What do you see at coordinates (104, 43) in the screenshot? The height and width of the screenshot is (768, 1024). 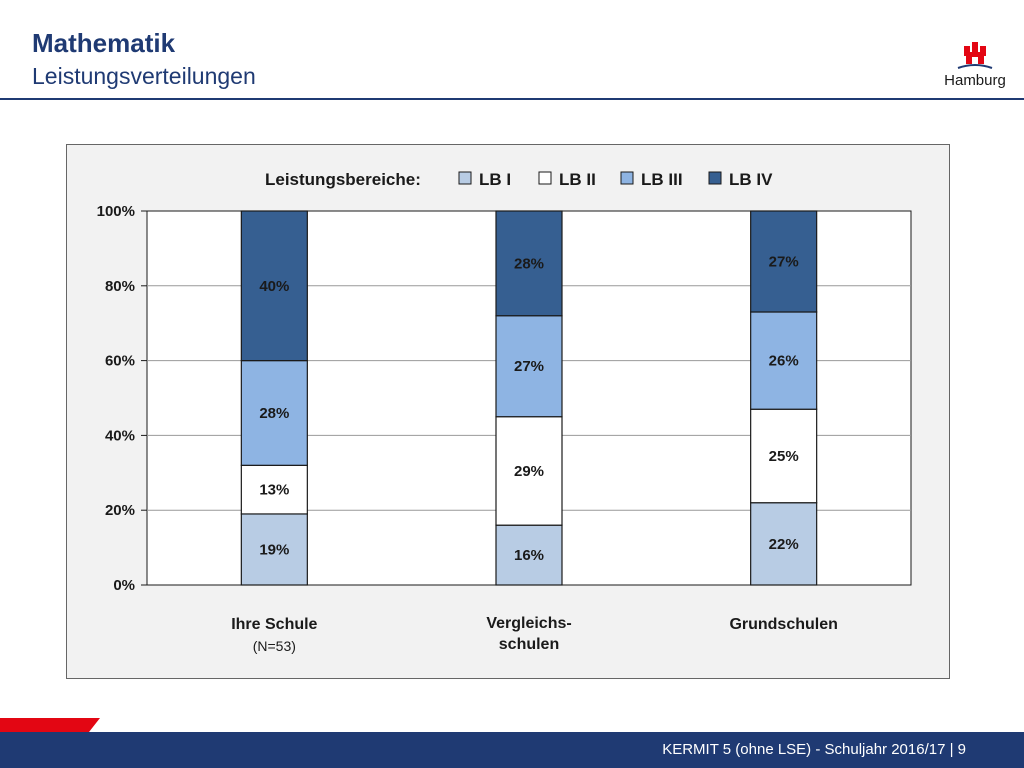 I see `slide-title: Mathematik` at bounding box center [104, 43].